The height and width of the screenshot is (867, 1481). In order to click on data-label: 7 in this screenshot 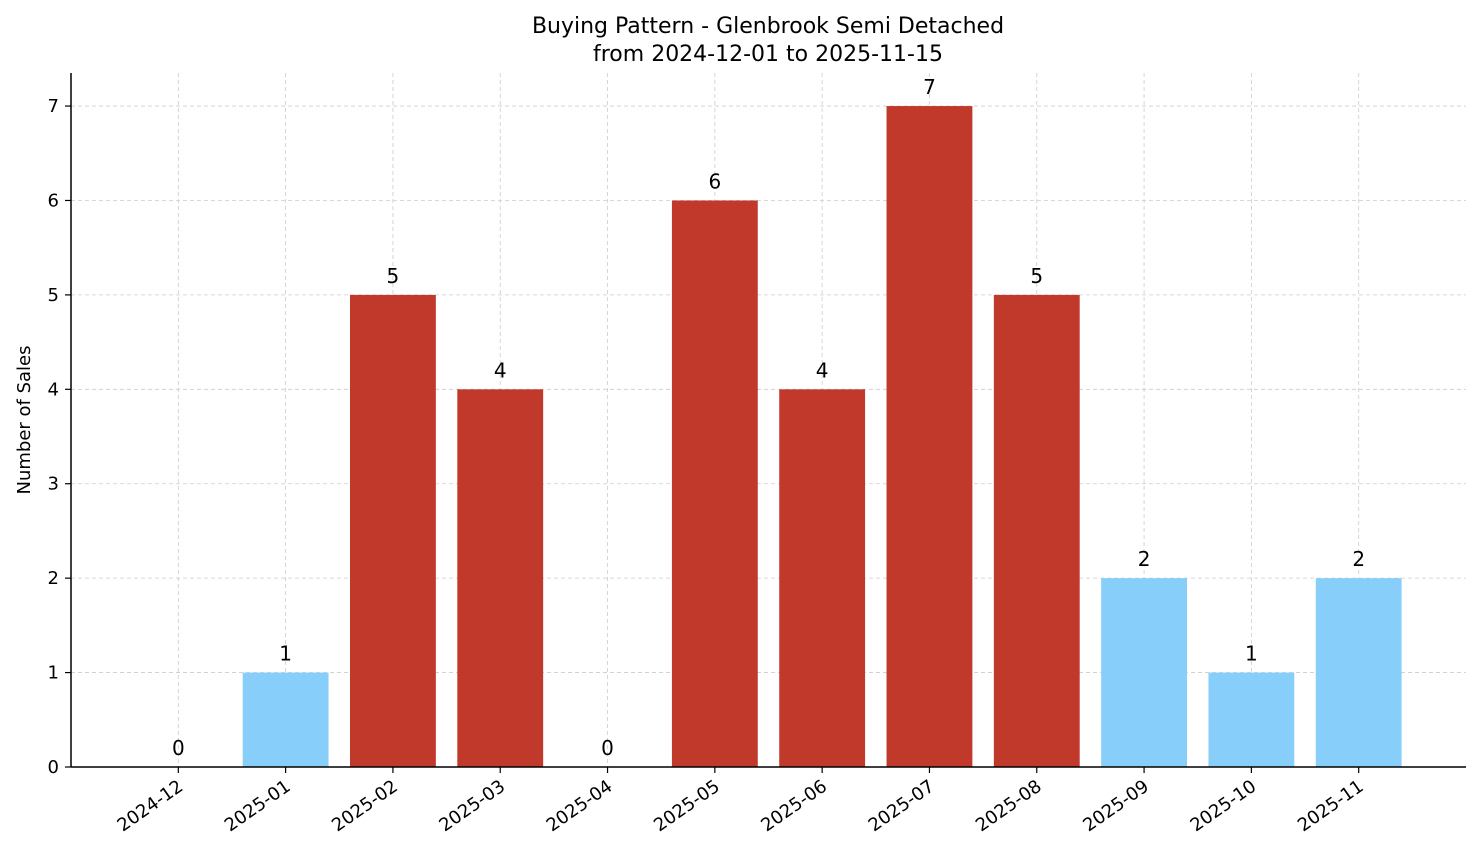, I will do `click(929, 87)`.